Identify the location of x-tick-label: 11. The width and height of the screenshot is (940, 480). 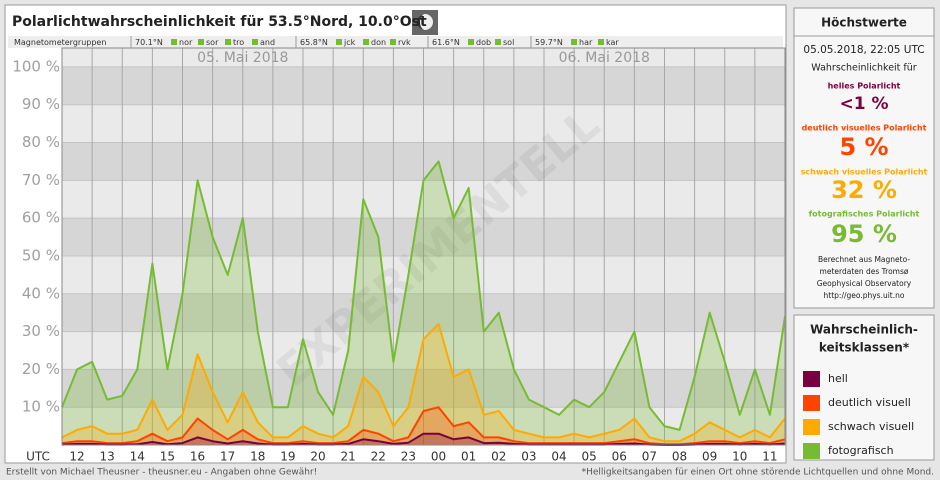
(769, 457).